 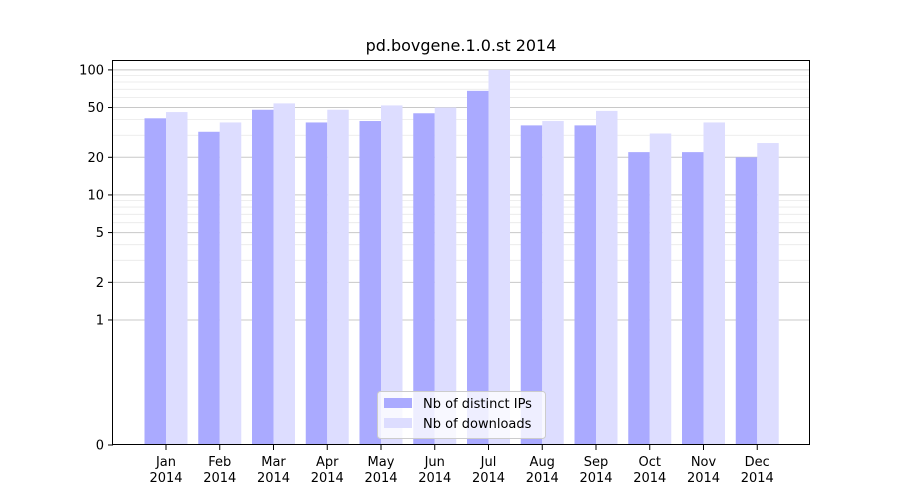 I want to click on legend-label: Nb of distinct IPs, so click(x=477, y=404).